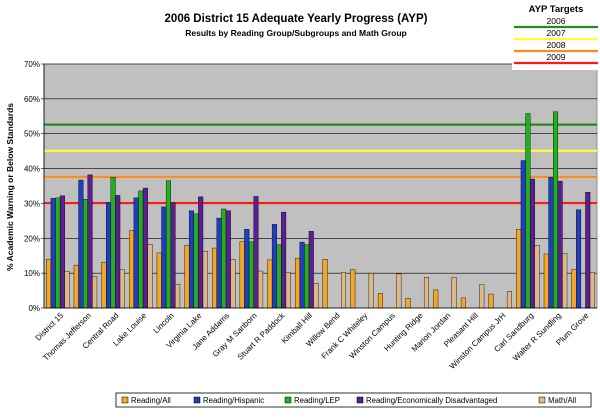 Image resolution: width=600 pixels, height=418 pixels. What do you see at coordinates (537, 337) in the screenshot?
I see `x-tick-label: Walter R Sundling` at bounding box center [537, 337].